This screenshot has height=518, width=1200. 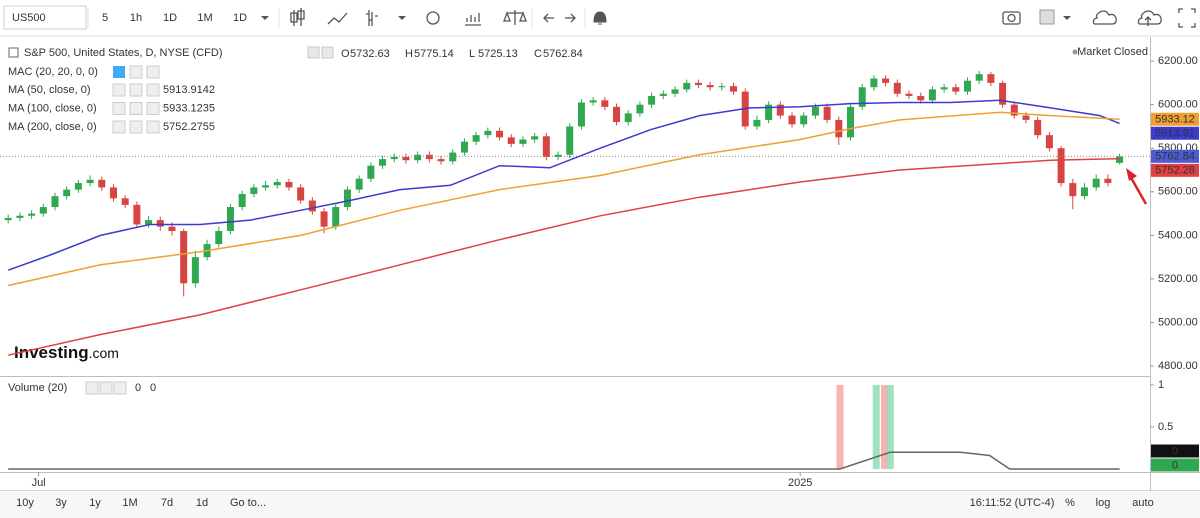 I want to click on legend-icon, so click(x=13, y=52).